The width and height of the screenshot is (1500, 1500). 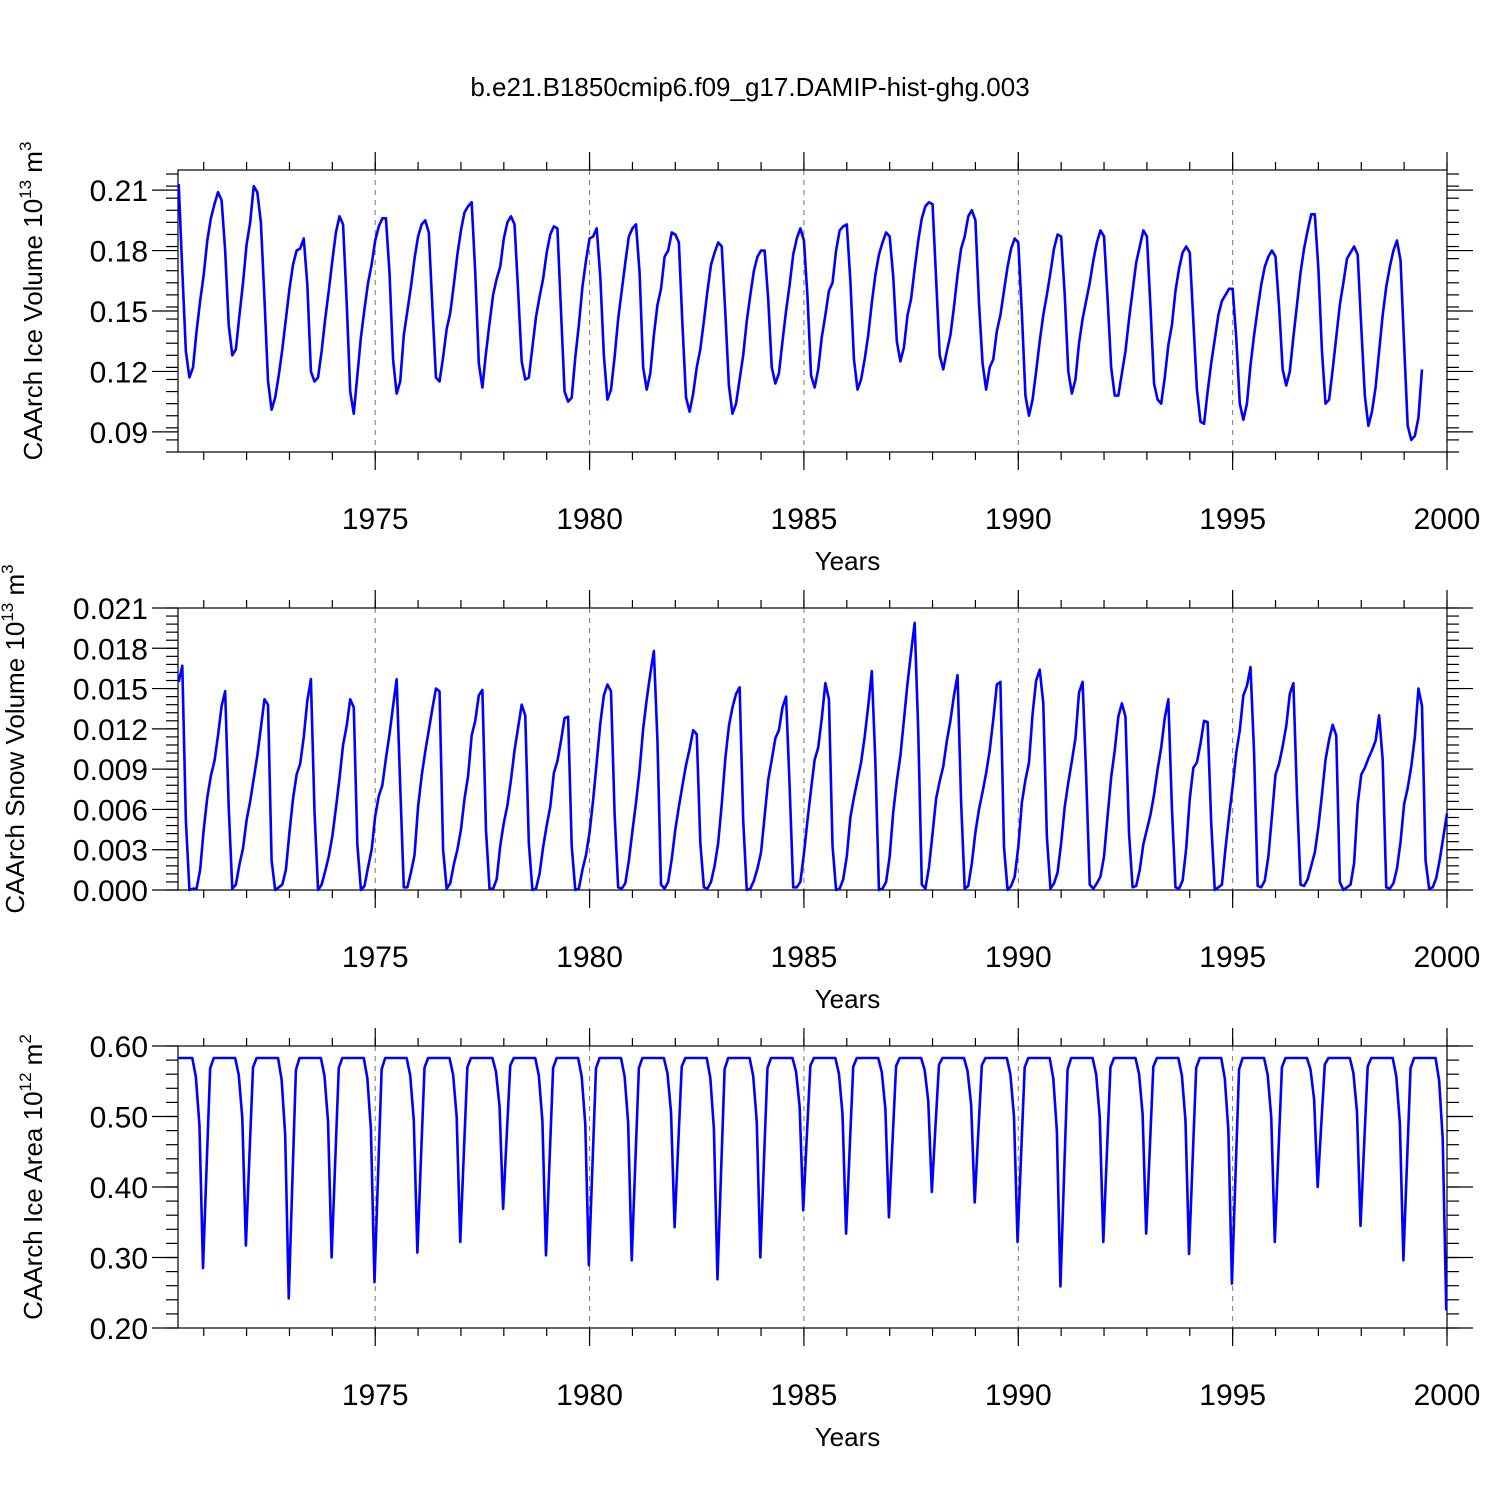 What do you see at coordinates (110, 851) in the screenshot?
I see `ytick-label-0.003: 0.003` at bounding box center [110, 851].